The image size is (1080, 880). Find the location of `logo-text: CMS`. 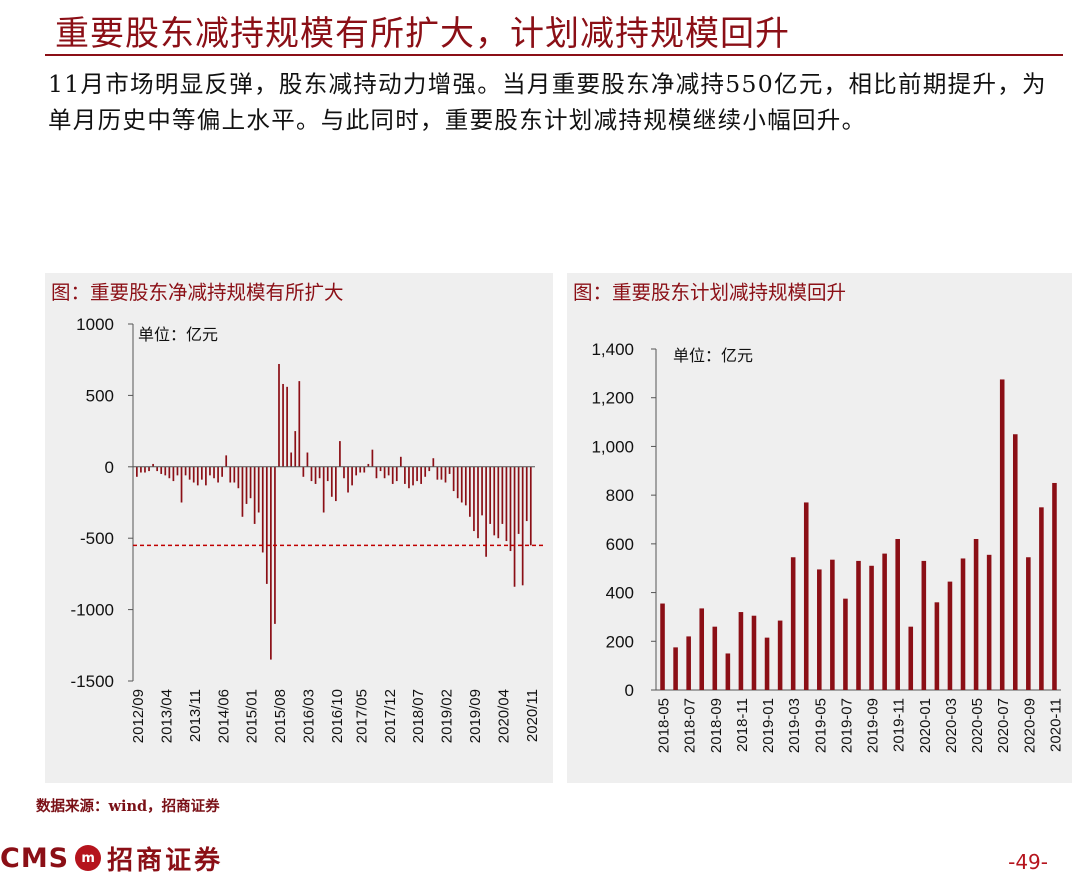

logo-text: CMS is located at coordinates (35, 858).